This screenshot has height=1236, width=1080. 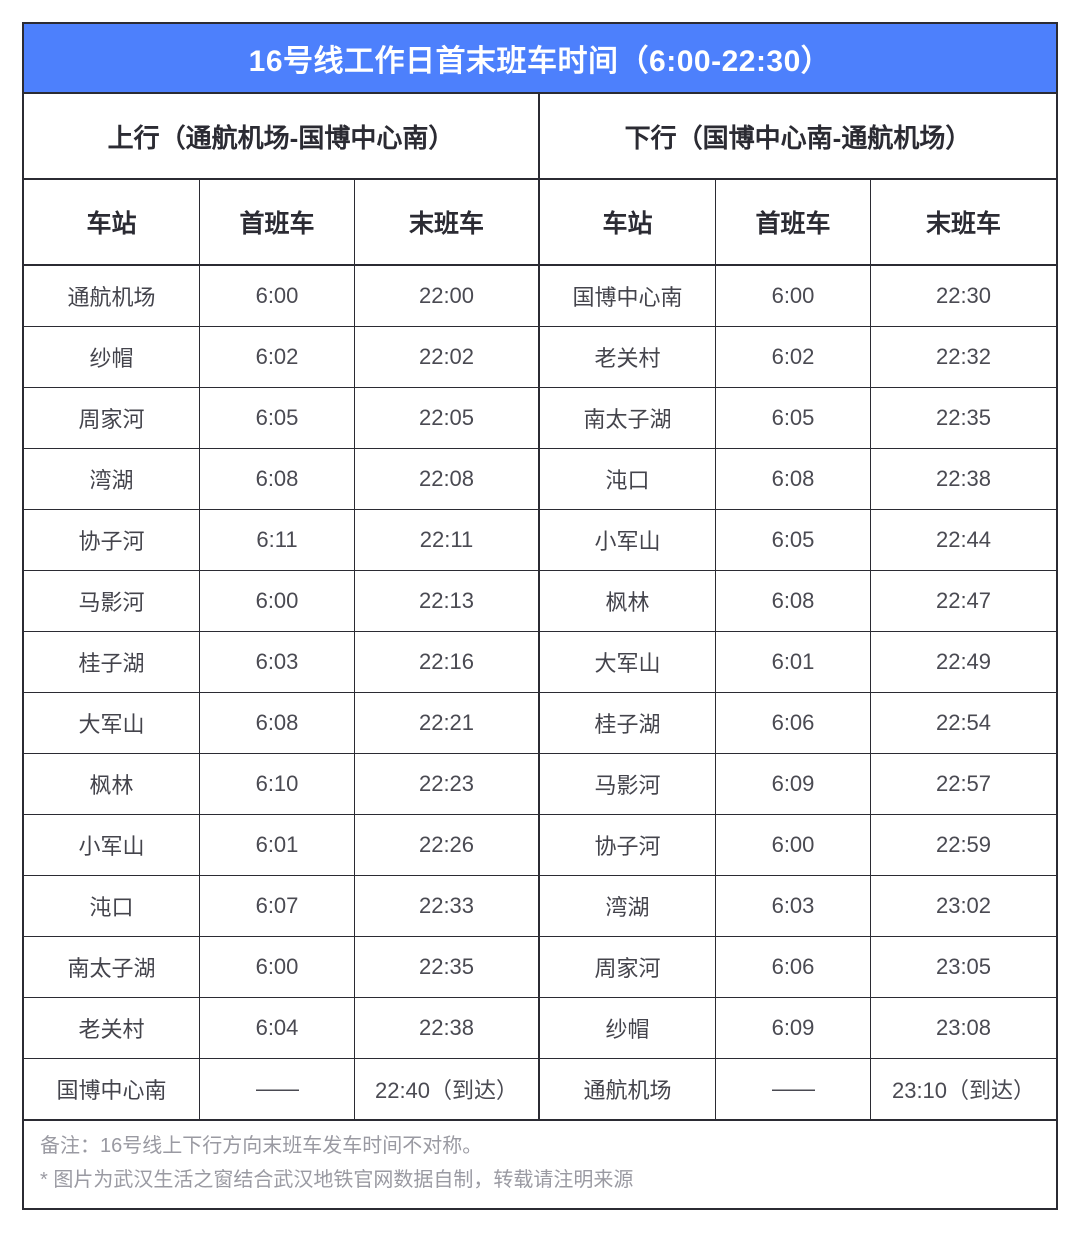 I want to click on row-left-group: 湾湖 6:08 22:08, so click(x=282, y=479).